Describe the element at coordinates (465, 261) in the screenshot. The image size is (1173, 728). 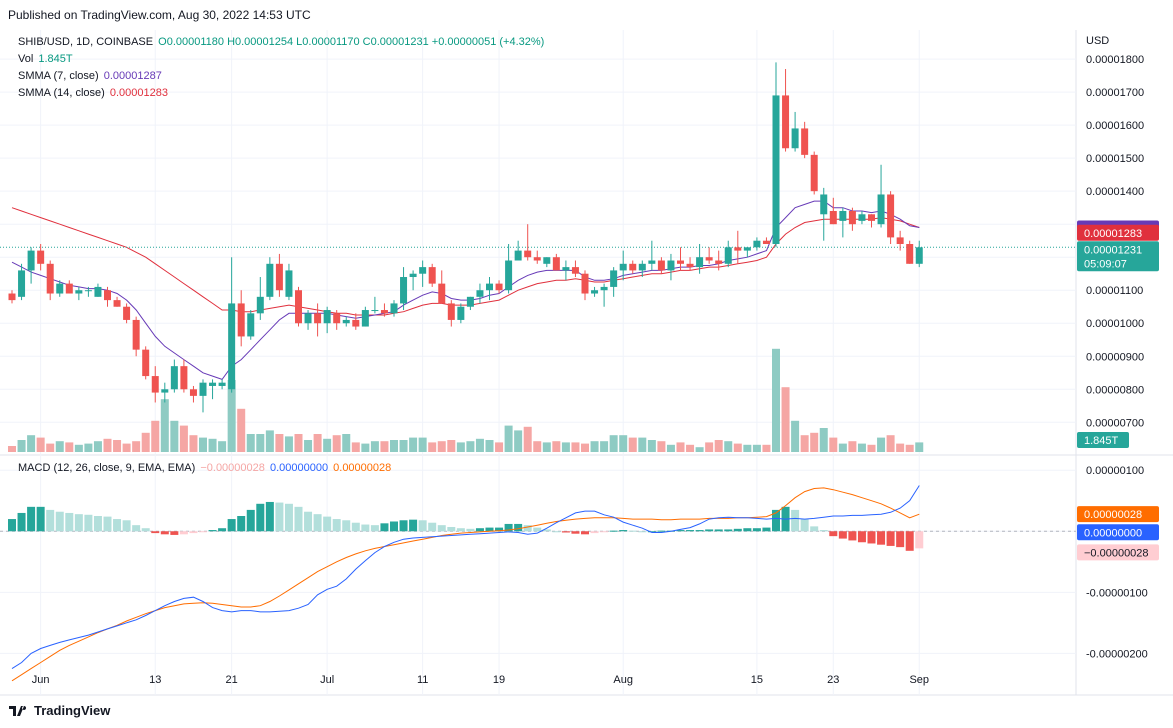
I see `smma14-line` at that location.